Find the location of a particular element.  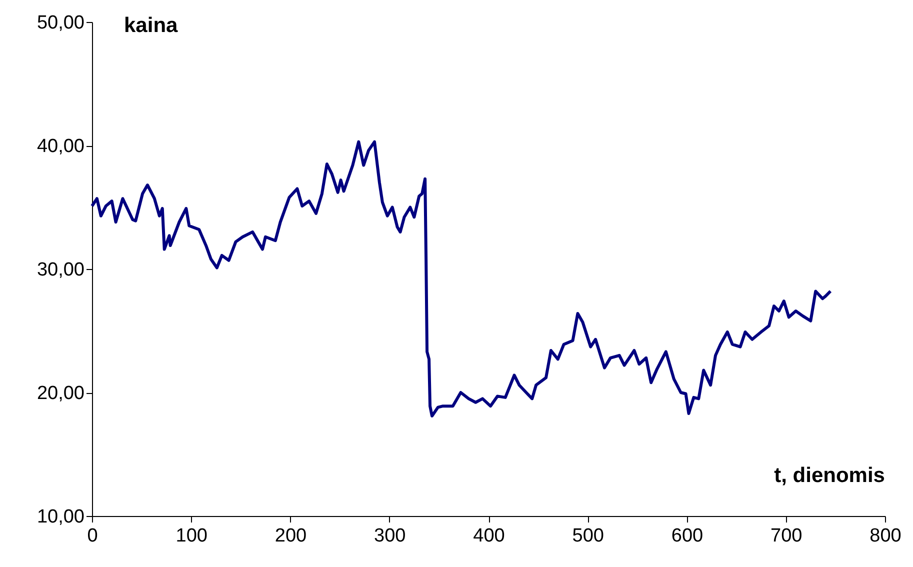

x-tick-label: 700 is located at coordinates (786, 536).